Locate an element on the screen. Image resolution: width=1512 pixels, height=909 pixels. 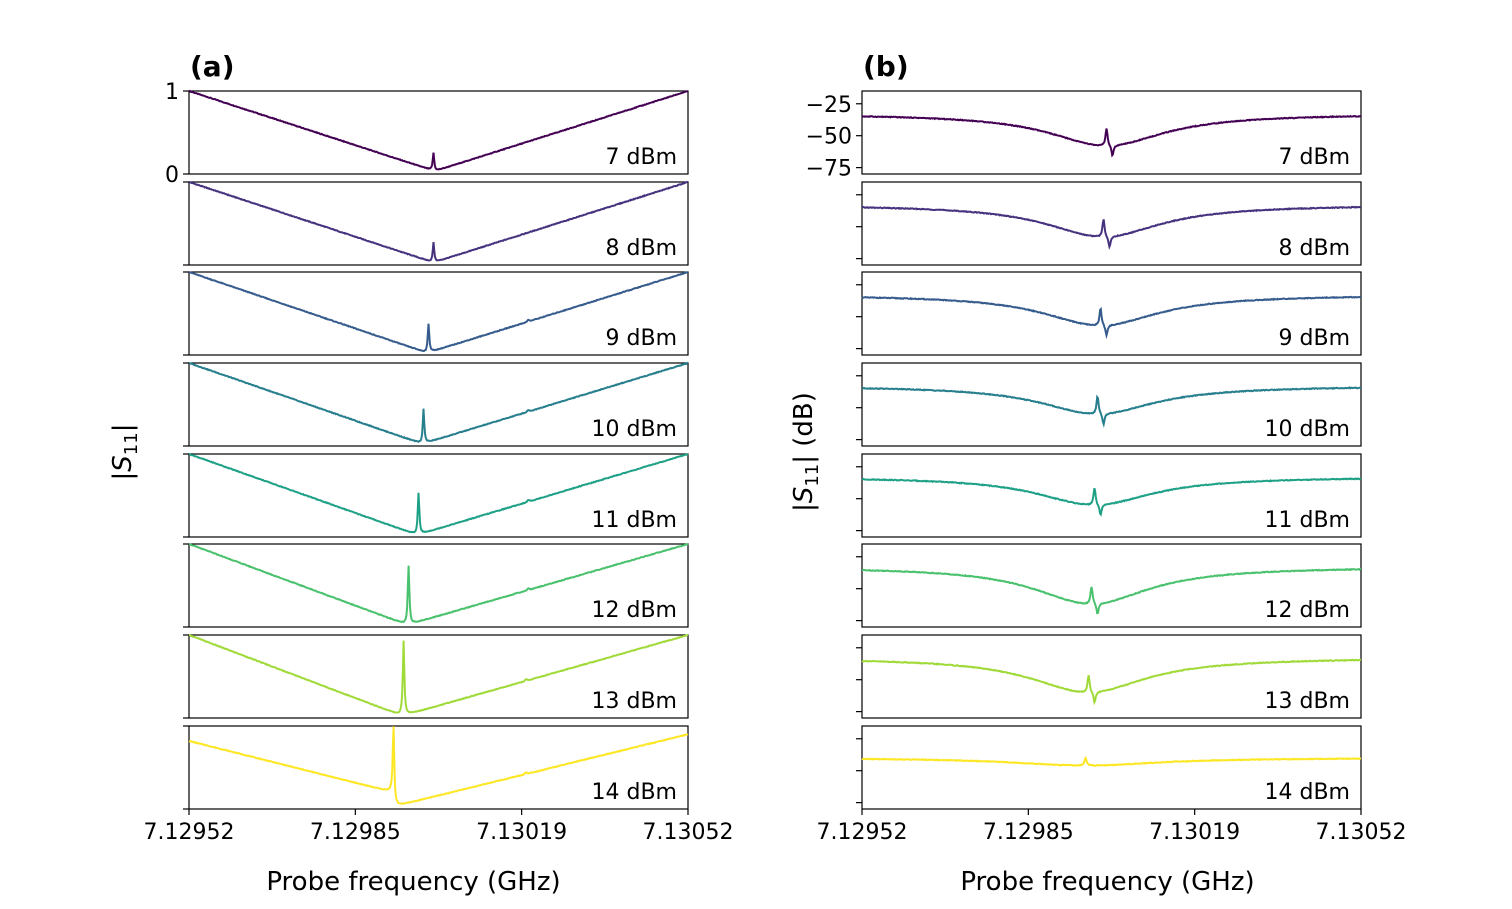
y-tick-label: 0 is located at coordinates (172, 175).